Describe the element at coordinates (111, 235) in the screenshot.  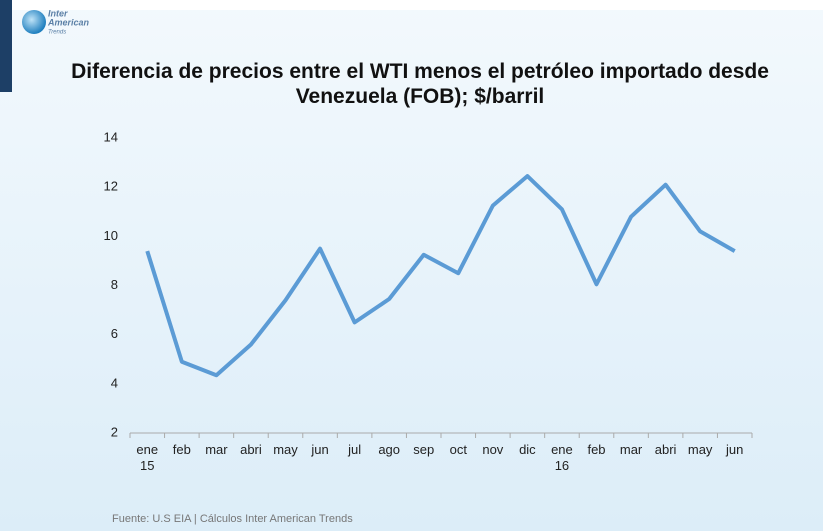
I see `y-tick-label: 10` at that location.